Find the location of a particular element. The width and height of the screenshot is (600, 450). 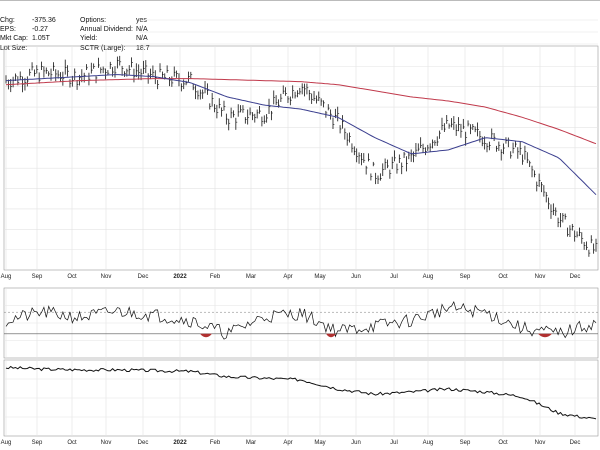

info-label: Chg: is located at coordinates (7, 20).